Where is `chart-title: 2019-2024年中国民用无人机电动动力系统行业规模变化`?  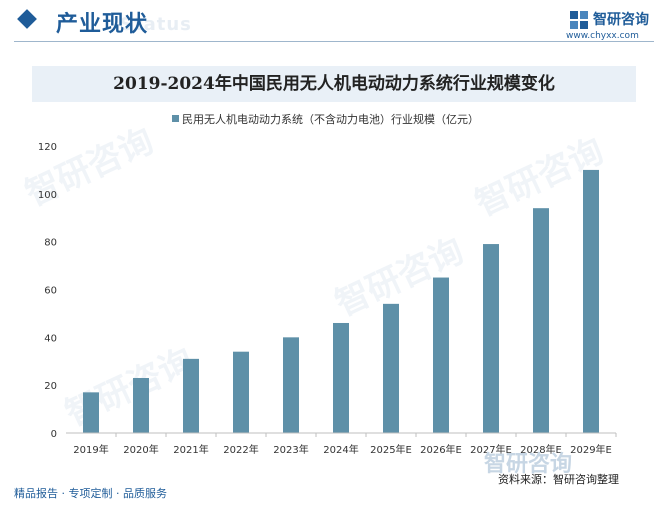 chart-title: 2019-2024年中国民用无人机电动动力系统行业规模变化 is located at coordinates (334, 84).